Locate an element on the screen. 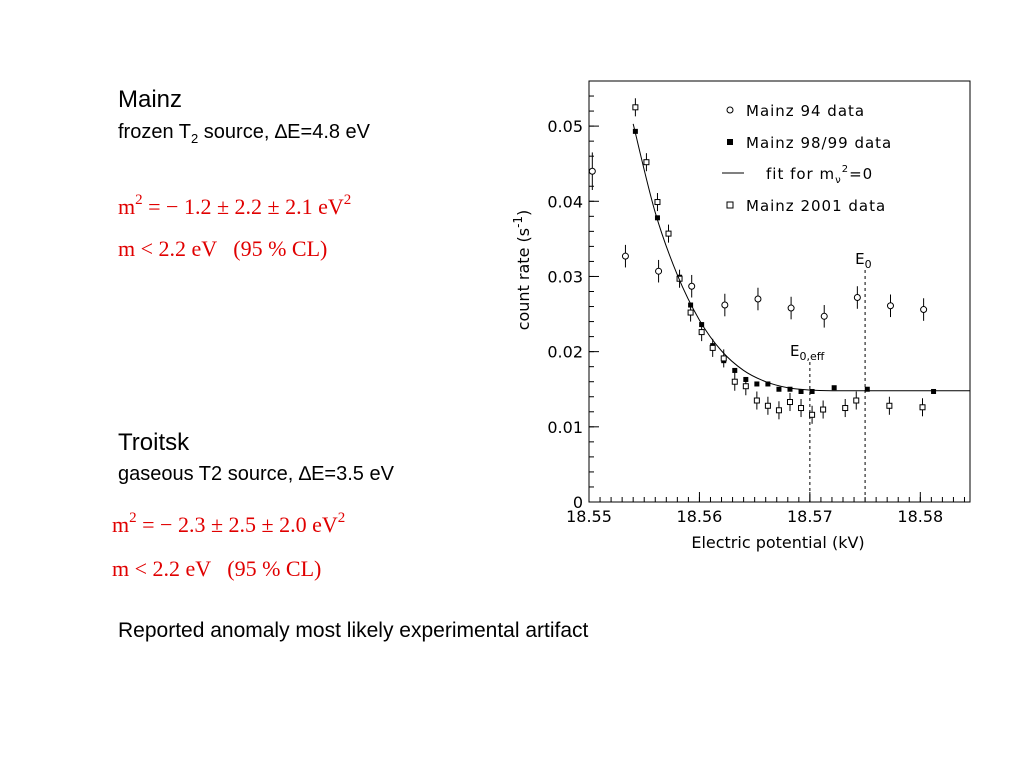 The image size is (1024, 768). mainz-eq1-sup2: 2 is located at coordinates (347, 200).